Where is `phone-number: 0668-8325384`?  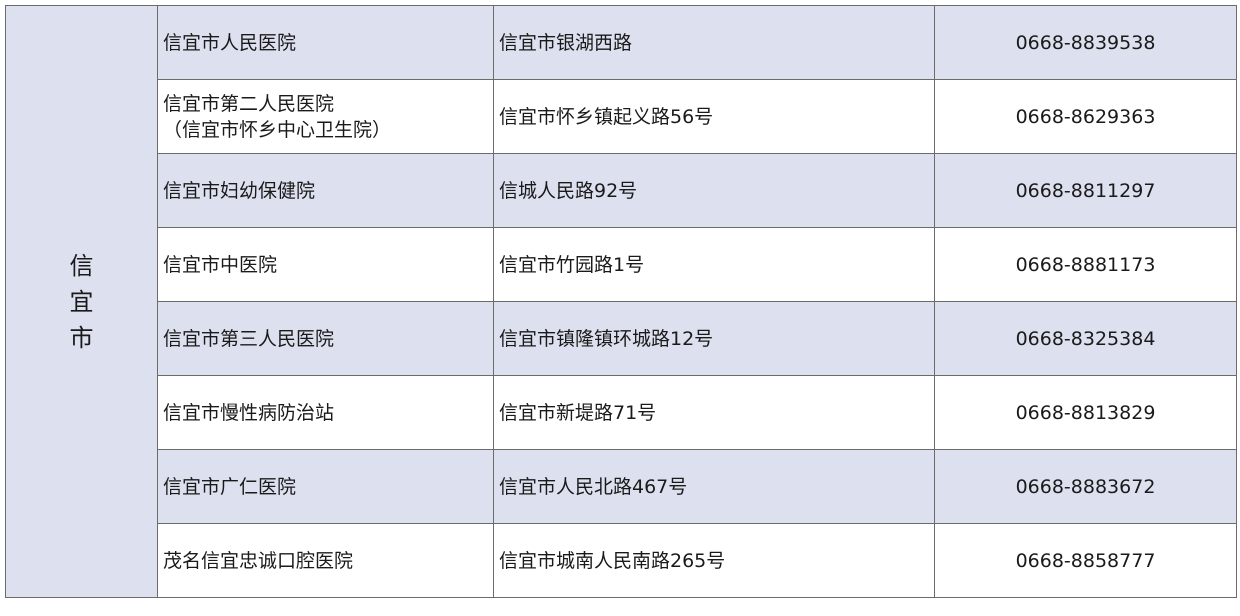
phone-number: 0668-8325384 is located at coordinates (1085, 338).